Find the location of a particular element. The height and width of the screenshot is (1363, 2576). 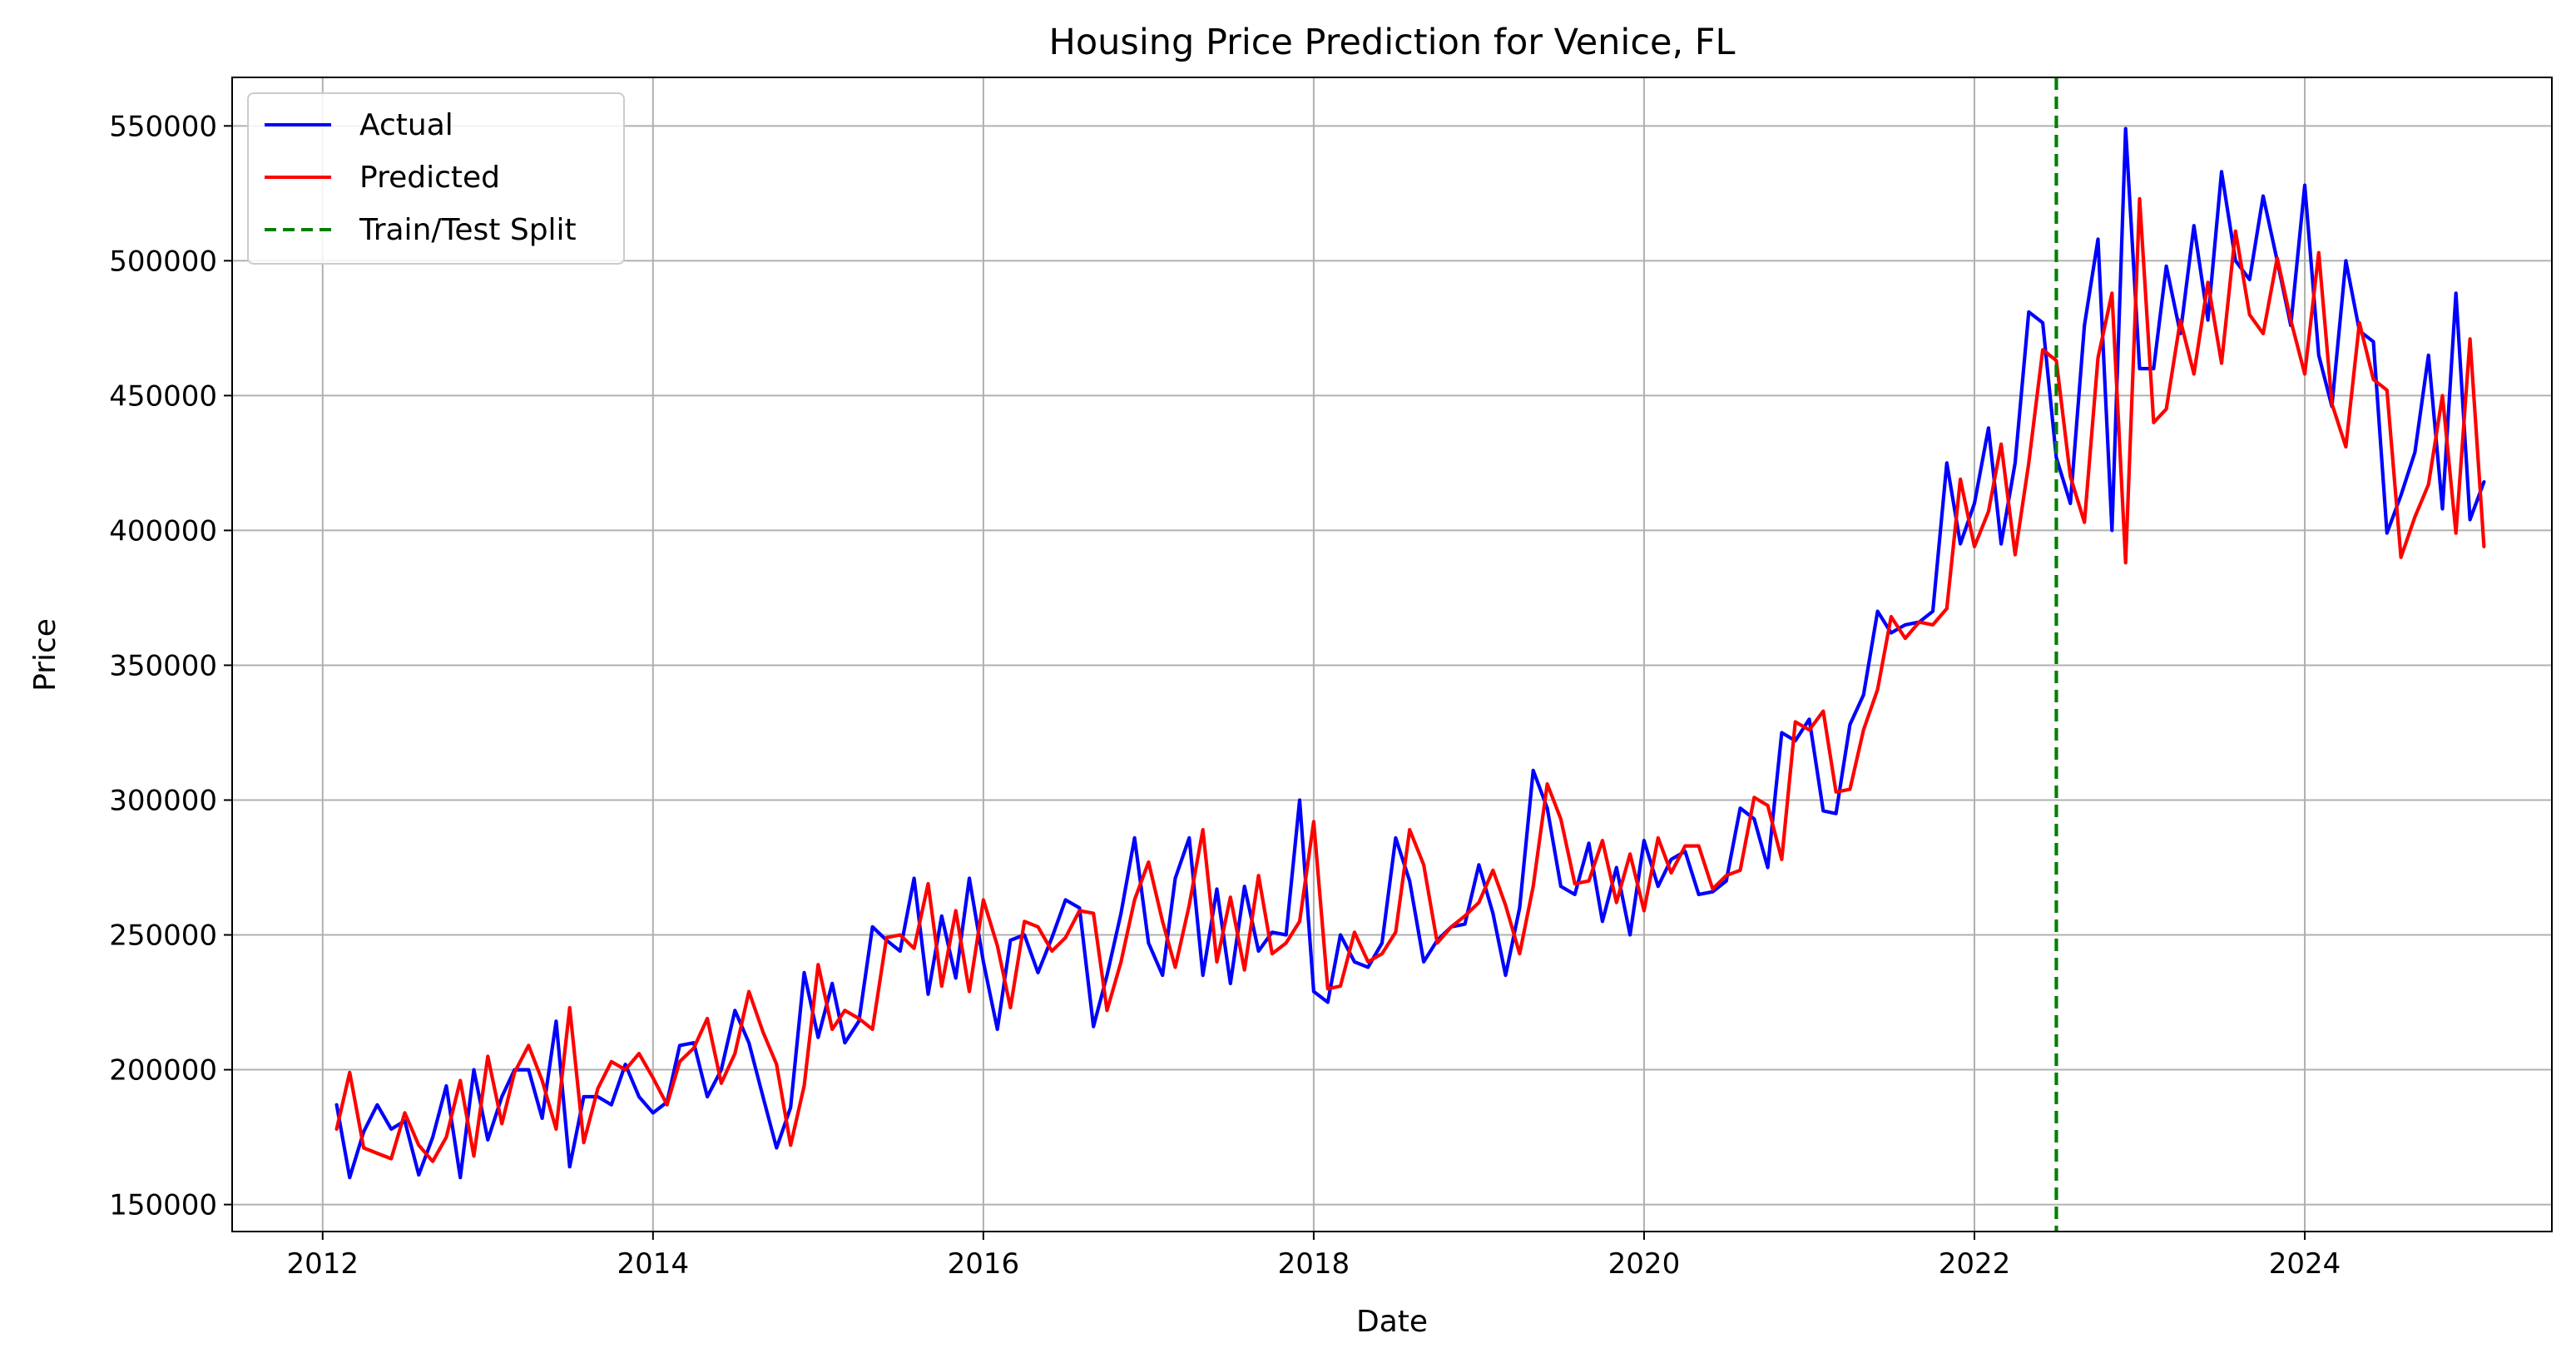

legend-label-actual: Actual is located at coordinates (406, 125).